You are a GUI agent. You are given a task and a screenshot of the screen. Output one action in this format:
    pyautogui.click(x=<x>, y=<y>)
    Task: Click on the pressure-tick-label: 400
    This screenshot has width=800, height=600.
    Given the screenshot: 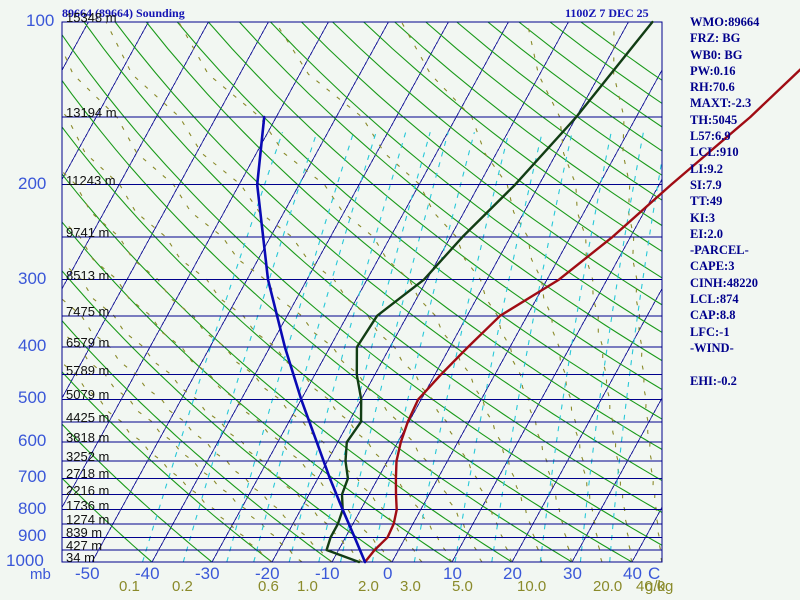 What is the action you would take?
    pyautogui.click(x=32, y=346)
    